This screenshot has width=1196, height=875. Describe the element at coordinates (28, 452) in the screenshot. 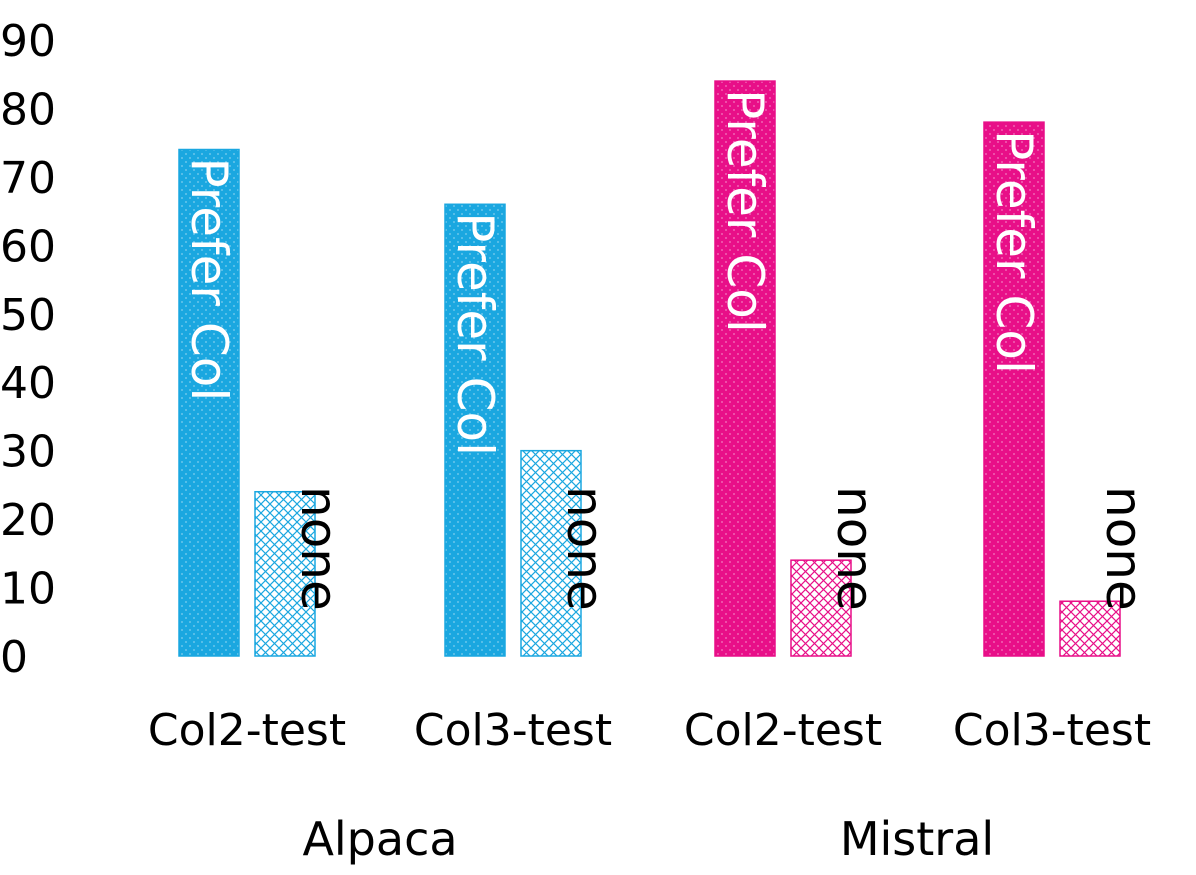

I see `y-tick-label: 30` at that location.